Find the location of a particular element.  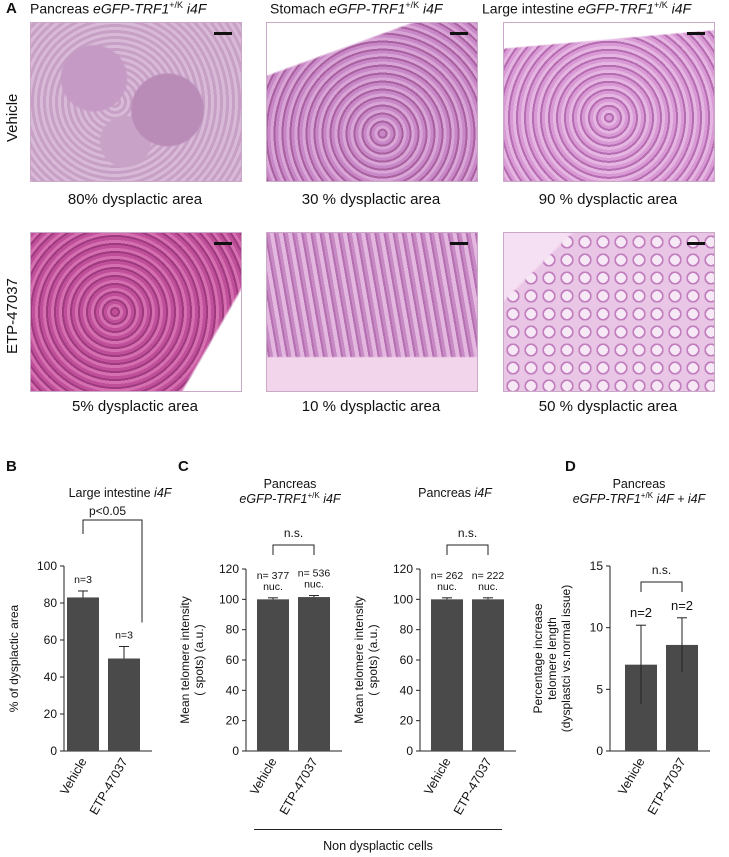

chart-c2-title: Pancreas i4F is located at coordinates (455, 493).